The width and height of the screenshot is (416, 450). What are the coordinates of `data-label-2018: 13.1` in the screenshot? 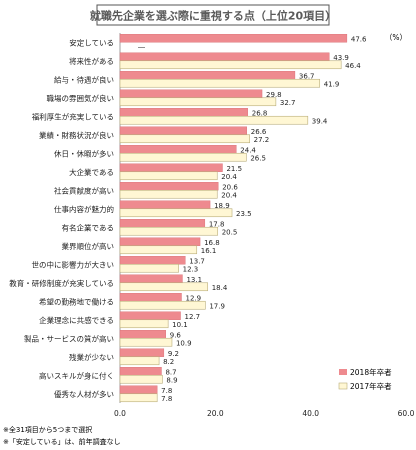 It's located at (194, 280).